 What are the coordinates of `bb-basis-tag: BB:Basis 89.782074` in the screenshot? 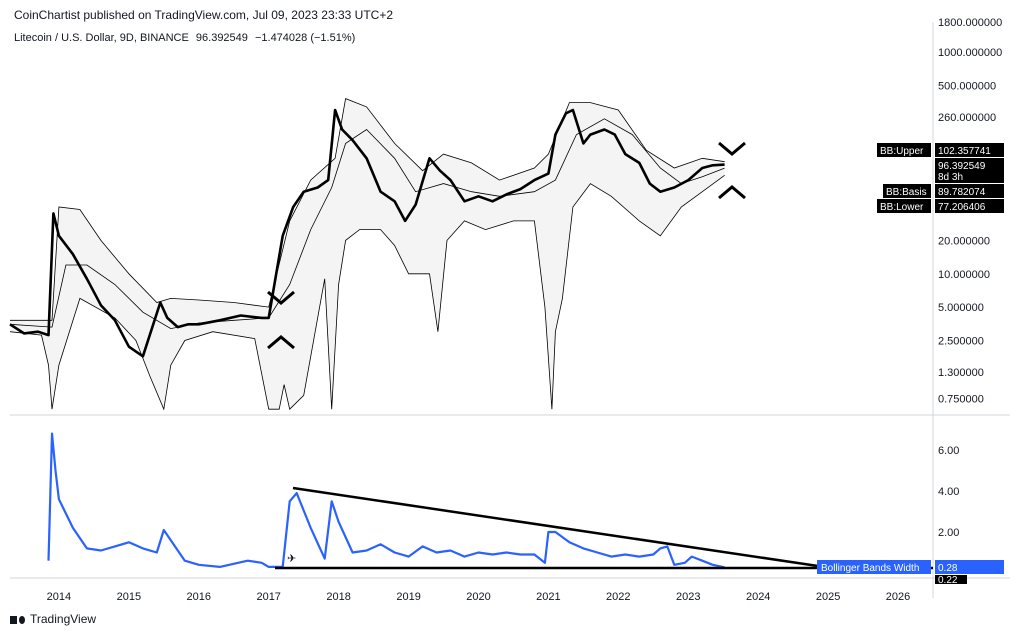 It's located at (943, 191).